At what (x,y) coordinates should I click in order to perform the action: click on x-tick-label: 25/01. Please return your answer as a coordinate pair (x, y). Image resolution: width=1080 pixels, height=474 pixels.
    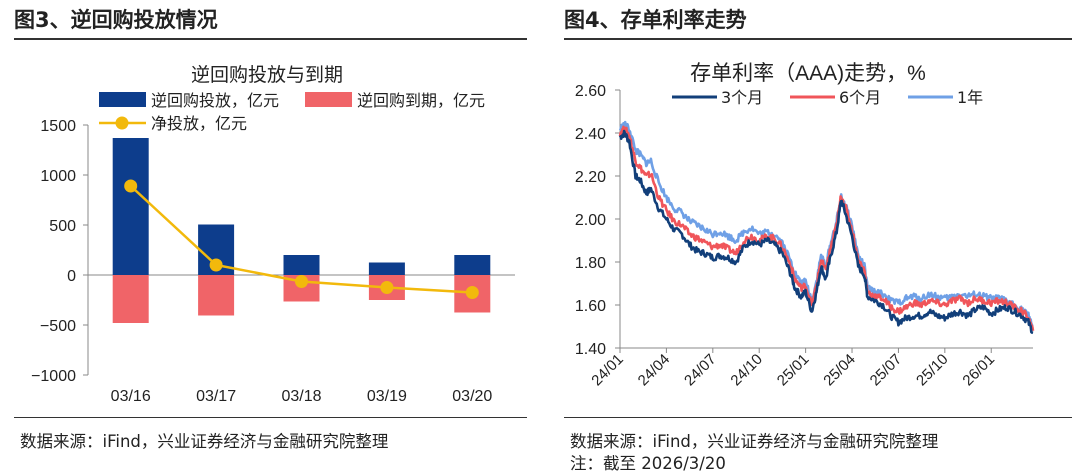
    Looking at the image, I should click on (793, 370).